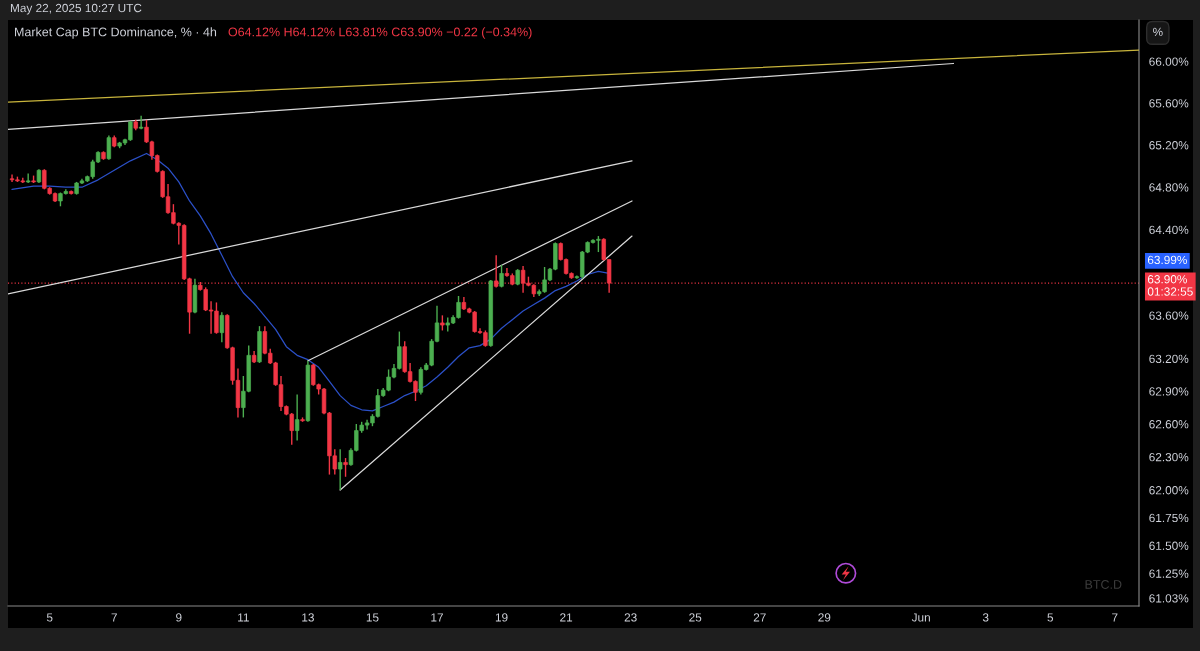  I want to click on x-tick-label: 17, so click(437, 617).